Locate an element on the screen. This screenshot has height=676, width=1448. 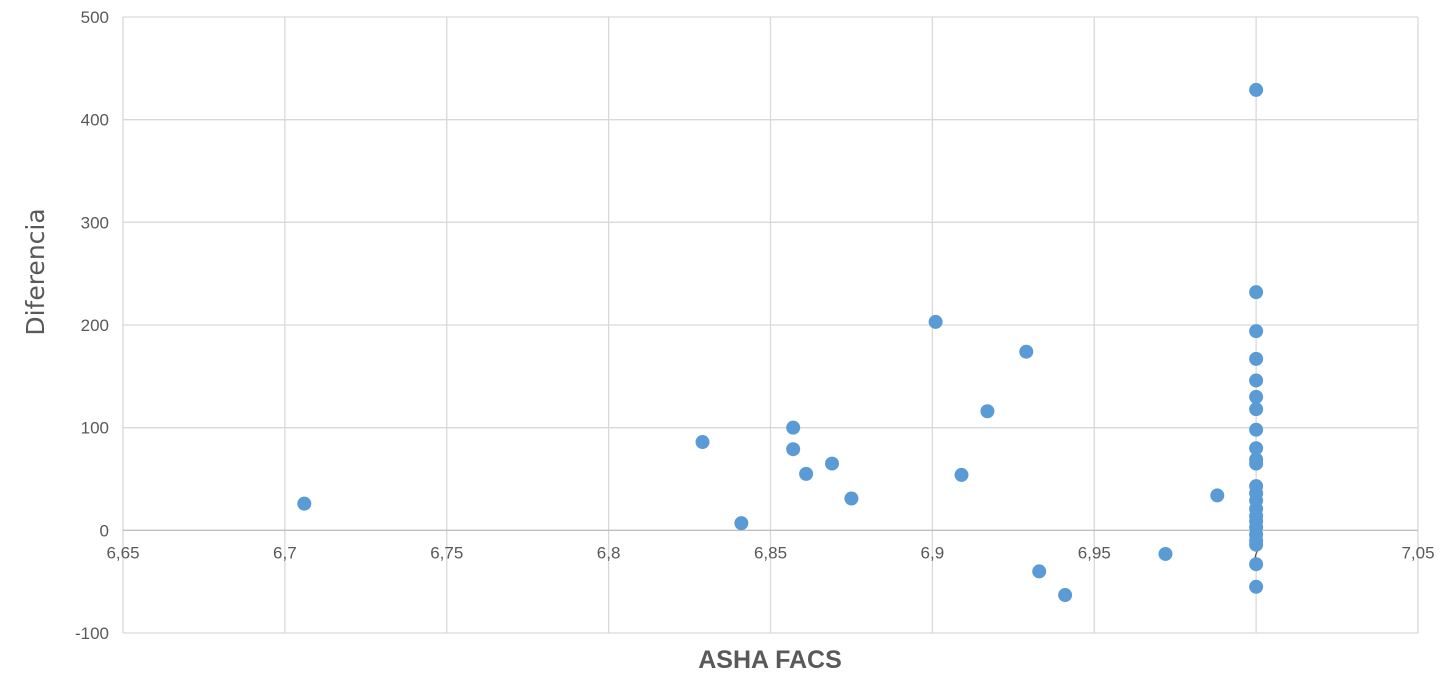
y-tick-label: 100 is located at coordinates (95, 428).